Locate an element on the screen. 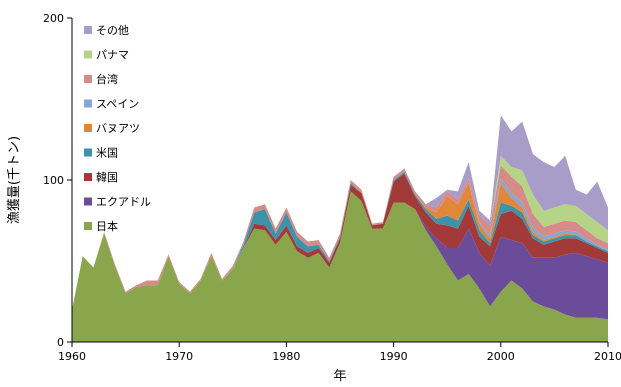 The width and height of the screenshot is (621, 387). y-tick-label: 200 is located at coordinates (53, 18).